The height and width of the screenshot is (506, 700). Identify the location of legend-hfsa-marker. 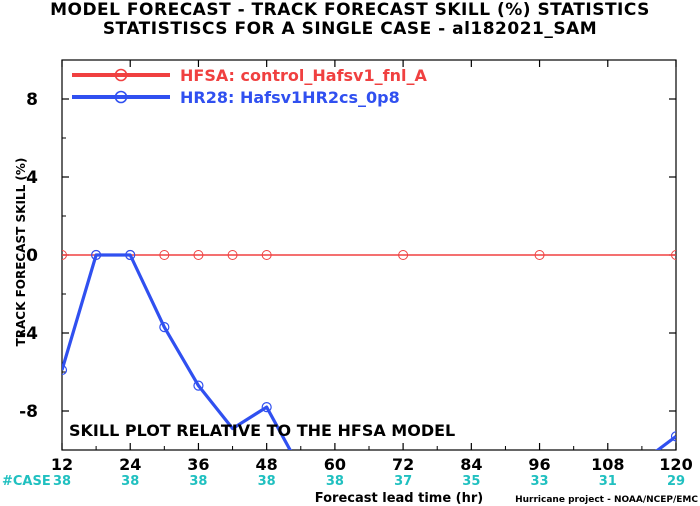
(121, 75).